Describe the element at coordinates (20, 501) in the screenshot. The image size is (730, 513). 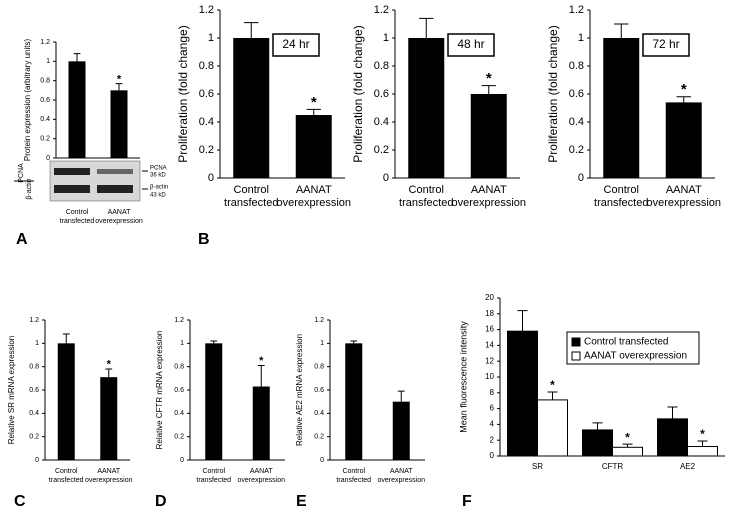
I see `panel-label: C` at that location.